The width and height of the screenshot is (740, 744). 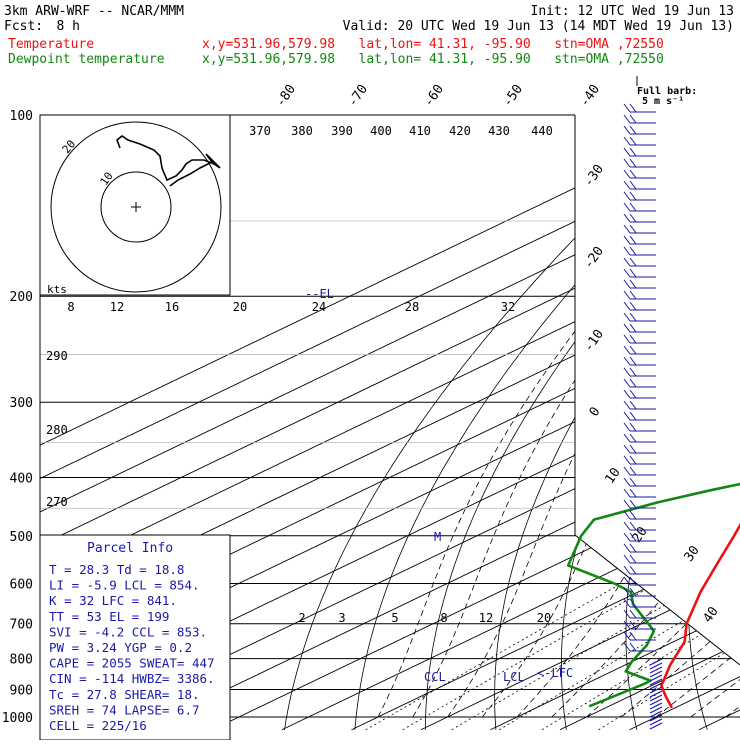 What do you see at coordinates (132, 663) in the screenshot?
I see `parcel-info-row: CAPE = 2055 SWEAT= 447` at bounding box center [132, 663].